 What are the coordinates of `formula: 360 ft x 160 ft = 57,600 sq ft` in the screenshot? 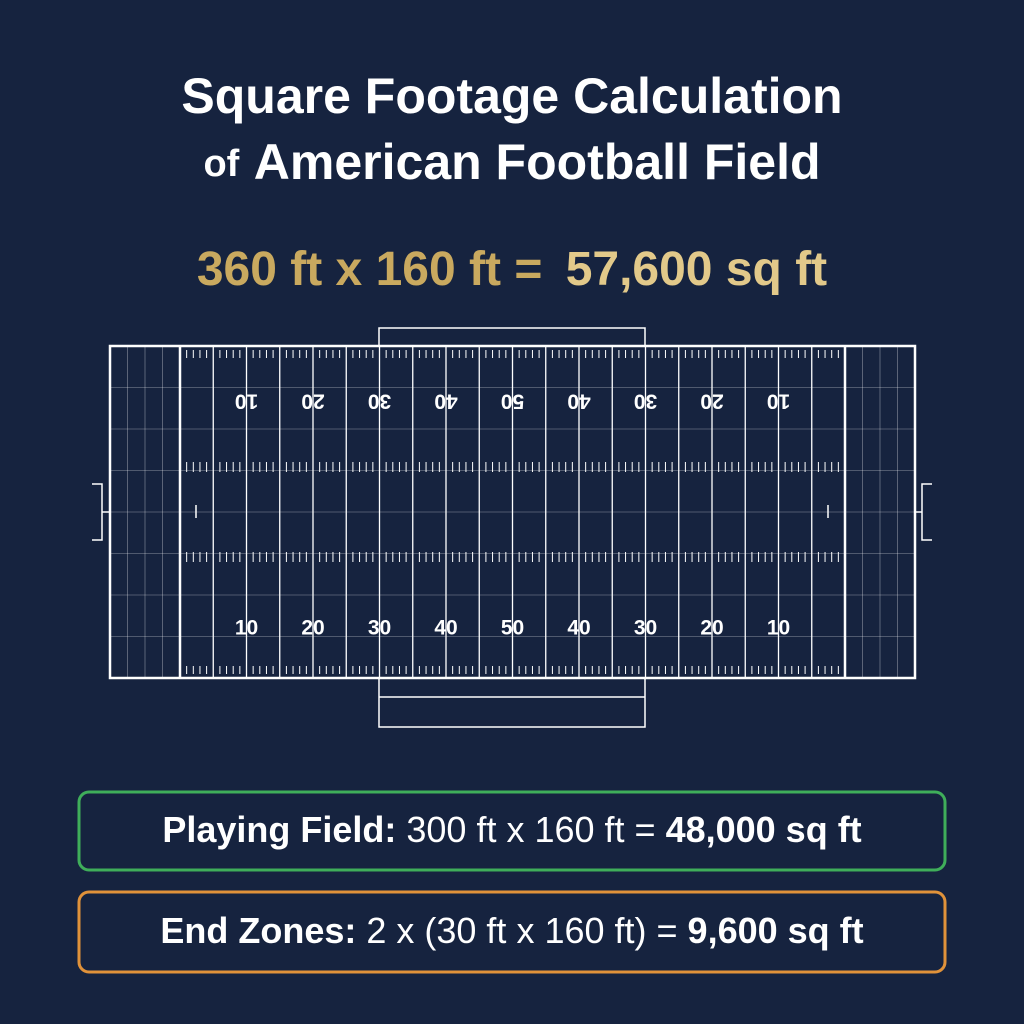 It's located at (512, 269).